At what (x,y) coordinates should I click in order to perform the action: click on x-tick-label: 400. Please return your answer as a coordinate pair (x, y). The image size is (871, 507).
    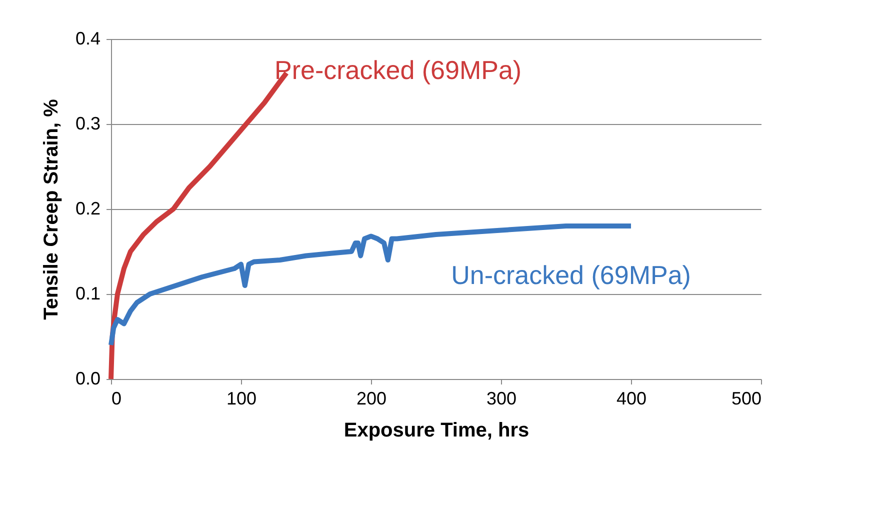
    Looking at the image, I should click on (631, 398).